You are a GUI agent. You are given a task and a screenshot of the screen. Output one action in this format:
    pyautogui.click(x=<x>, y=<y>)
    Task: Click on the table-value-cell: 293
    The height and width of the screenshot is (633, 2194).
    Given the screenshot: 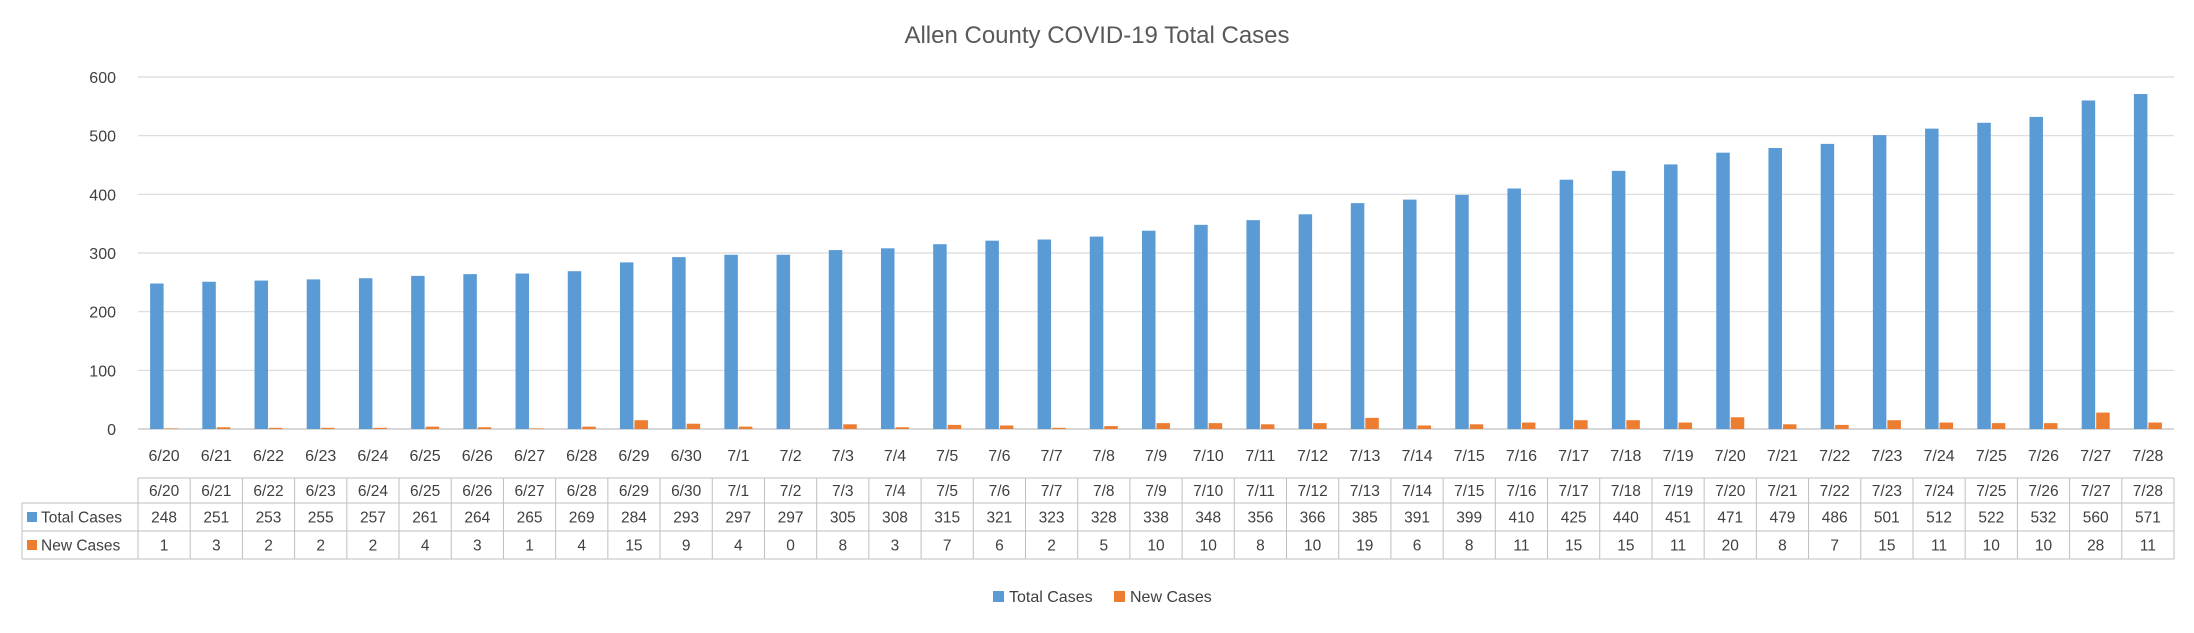 What is the action you would take?
    pyautogui.click(x=686, y=518)
    